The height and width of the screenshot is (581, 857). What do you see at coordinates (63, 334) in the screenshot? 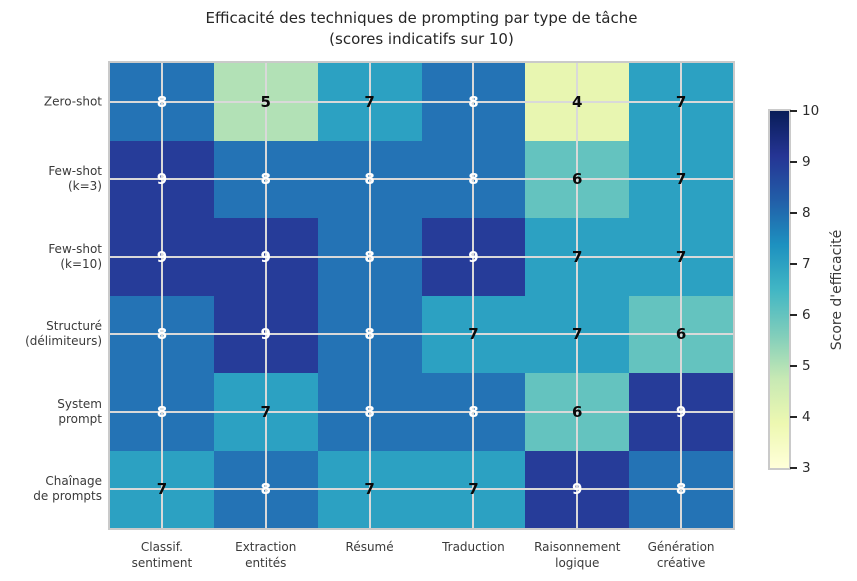
I see `y-tick-label: Structuré (délimiteurs)` at bounding box center [63, 334].